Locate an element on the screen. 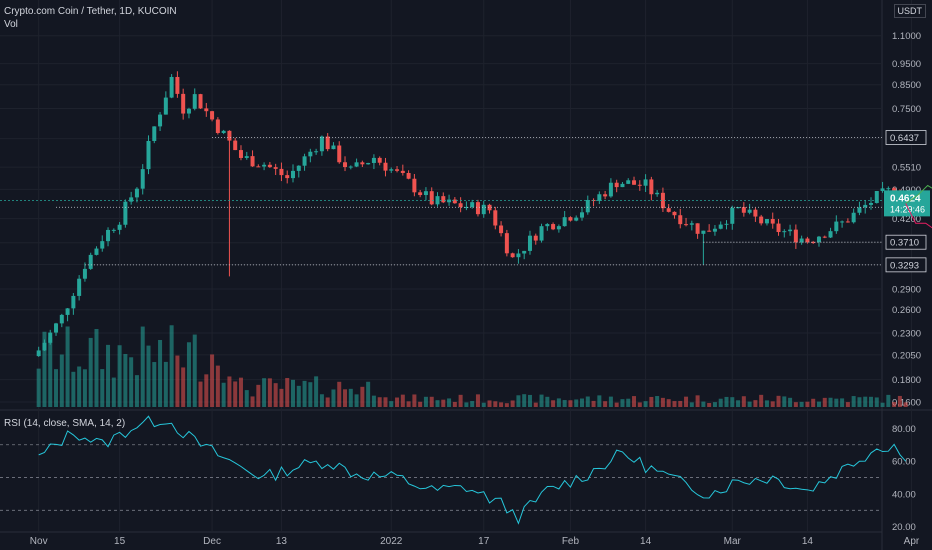 This screenshot has height=550, width=932. currency-label: USDT is located at coordinates (909, 11).